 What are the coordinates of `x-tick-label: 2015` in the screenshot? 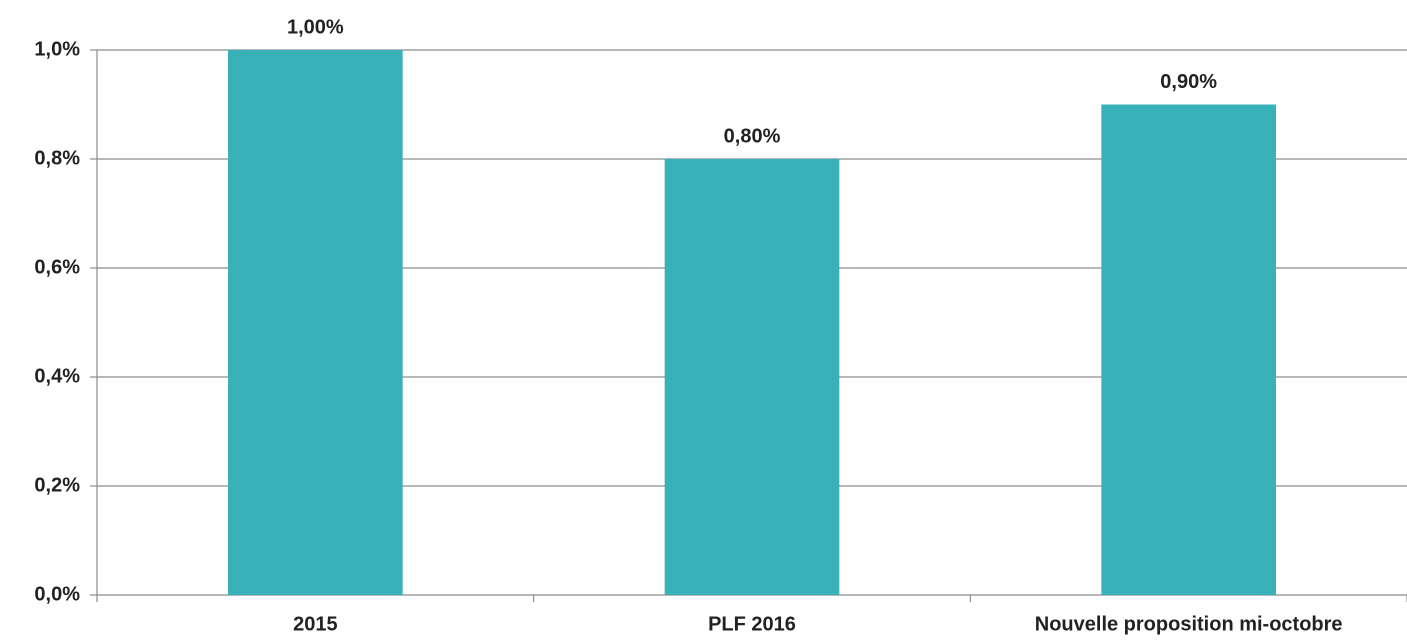 It's located at (315, 624).